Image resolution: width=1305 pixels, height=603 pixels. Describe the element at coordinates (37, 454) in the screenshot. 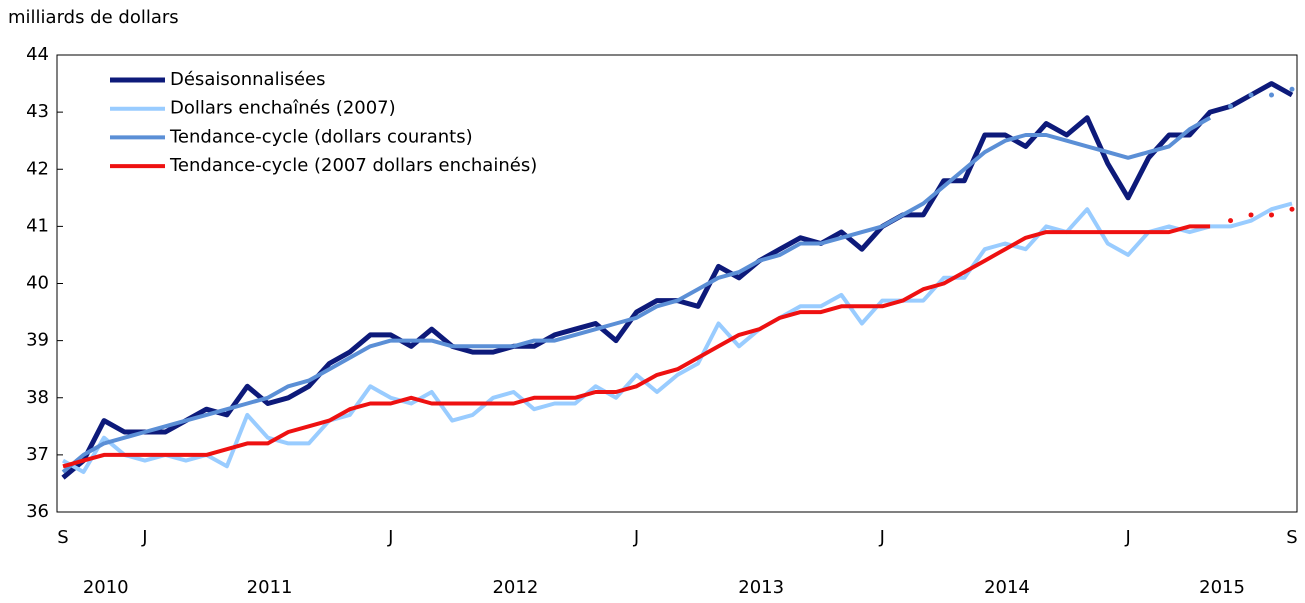

I see `y-tick-label: 37` at that location.